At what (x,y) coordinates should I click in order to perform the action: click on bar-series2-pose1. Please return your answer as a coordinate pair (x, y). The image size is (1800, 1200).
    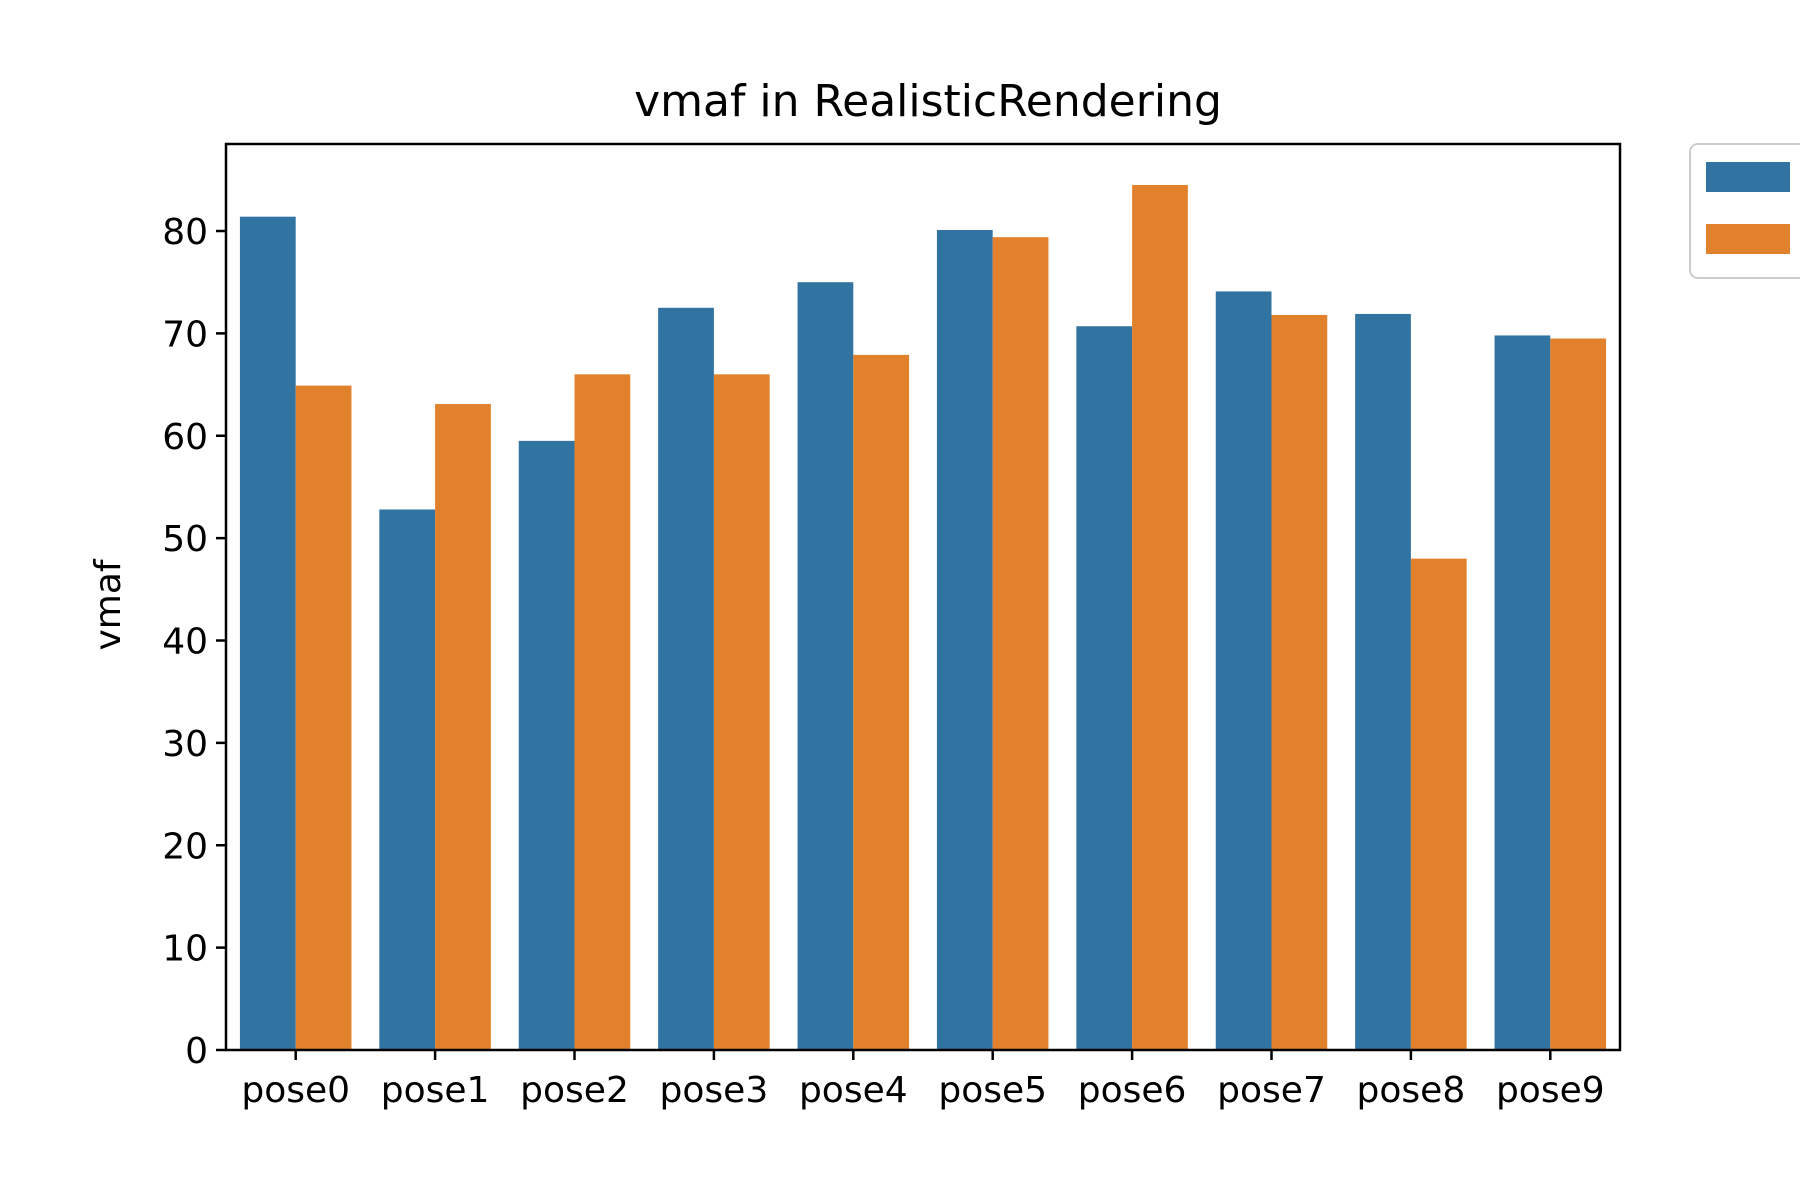
    Looking at the image, I should click on (463, 727).